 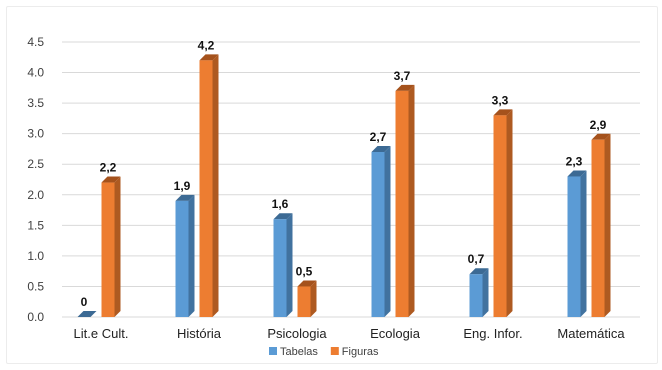 What do you see at coordinates (304, 271) in the screenshot?
I see `data-label: 0,5` at bounding box center [304, 271].